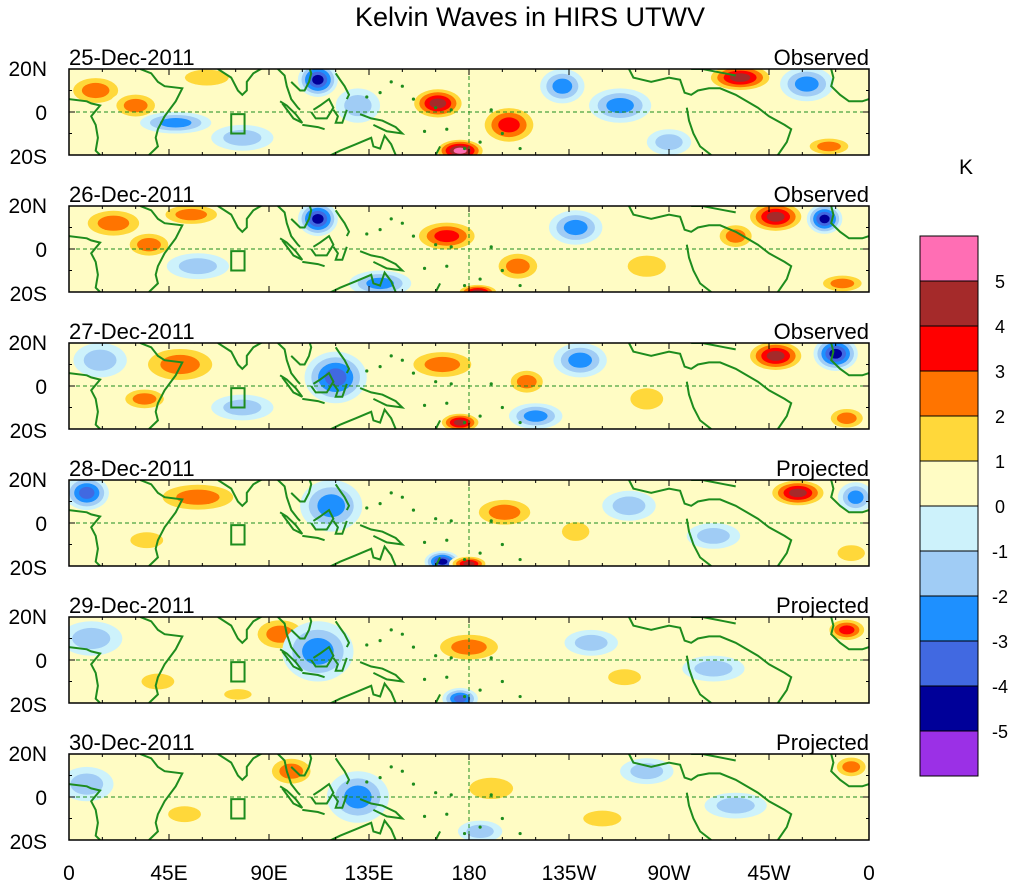 This screenshot has height=887, width=1015. Describe the element at coordinates (569, 873) in the screenshot. I see `x-tick-label: 135W` at that location.